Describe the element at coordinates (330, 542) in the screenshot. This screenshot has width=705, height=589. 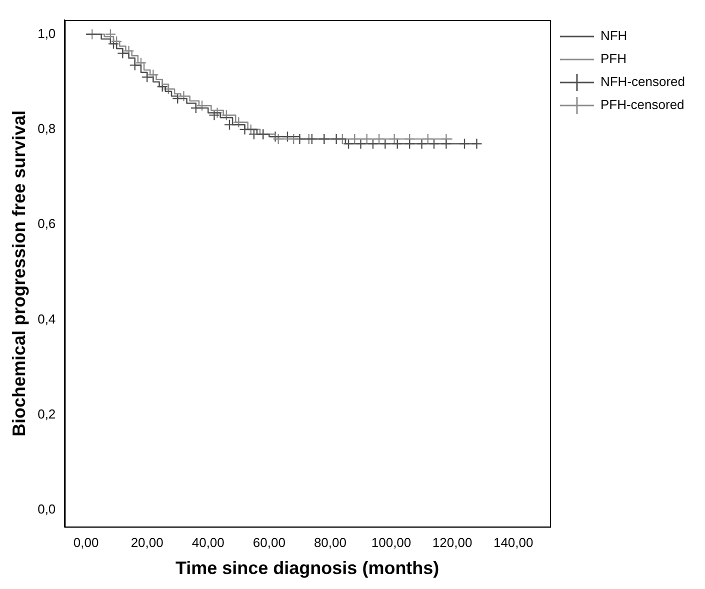
I see `x-tick-label: 80,00` at that location.